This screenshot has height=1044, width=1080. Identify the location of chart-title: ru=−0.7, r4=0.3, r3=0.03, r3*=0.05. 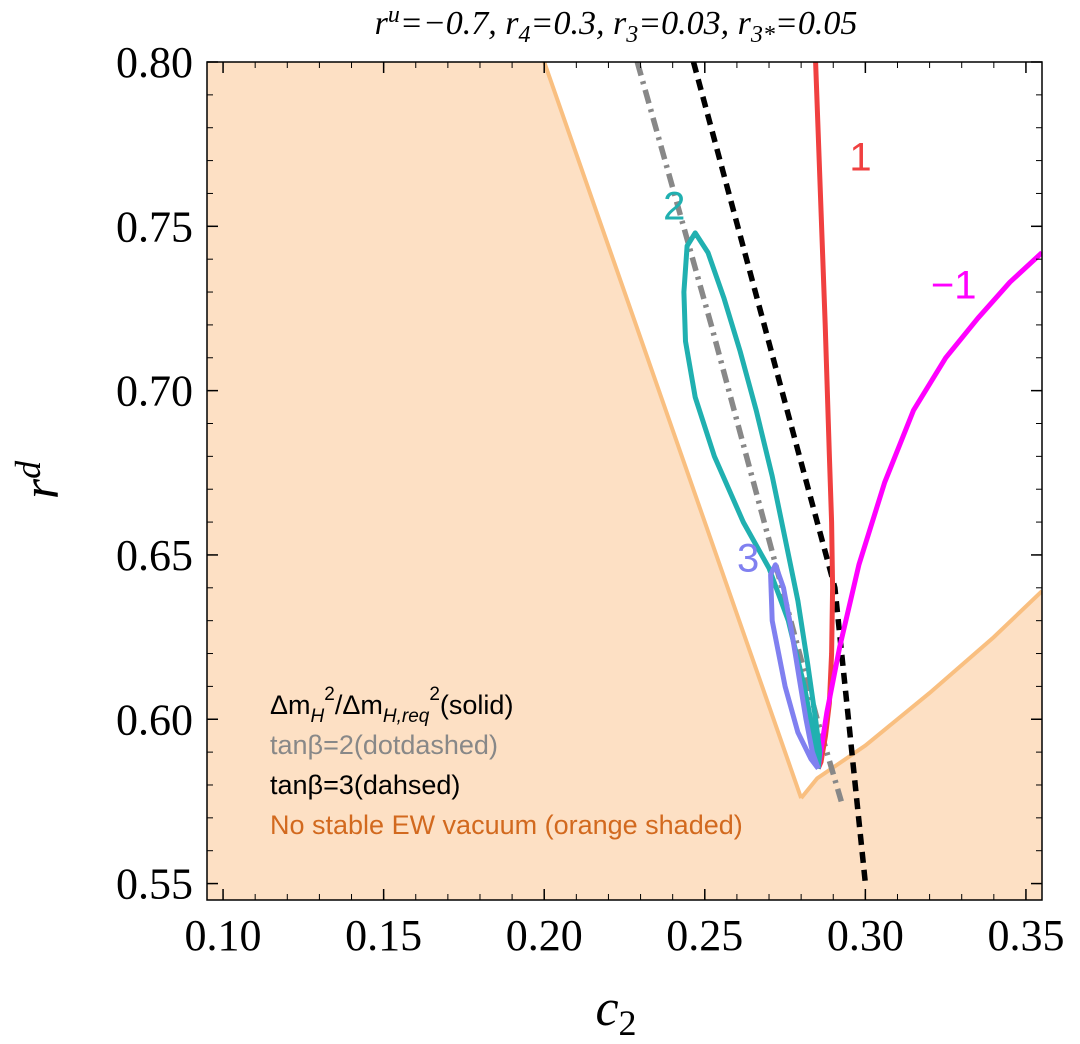
(616, 25).